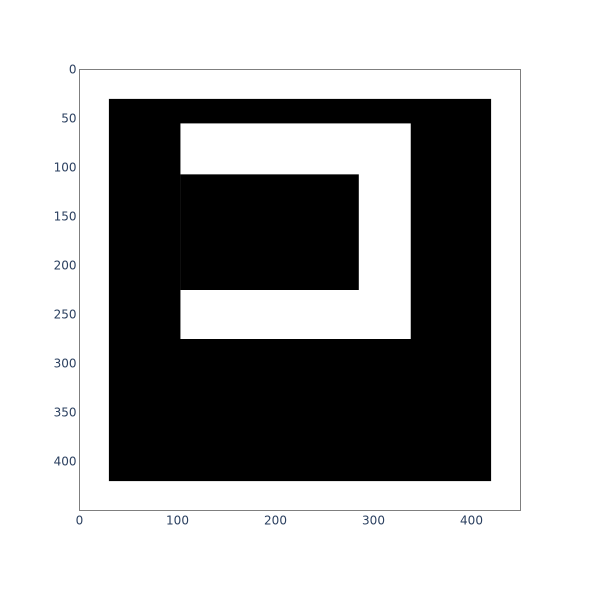 Image resolution: width=600 pixels, height=600 pixels. What do you see at coordinates (373, 521) in the screenshot?
I see `x-tick-label: 300` at bounding box center [373, 521].